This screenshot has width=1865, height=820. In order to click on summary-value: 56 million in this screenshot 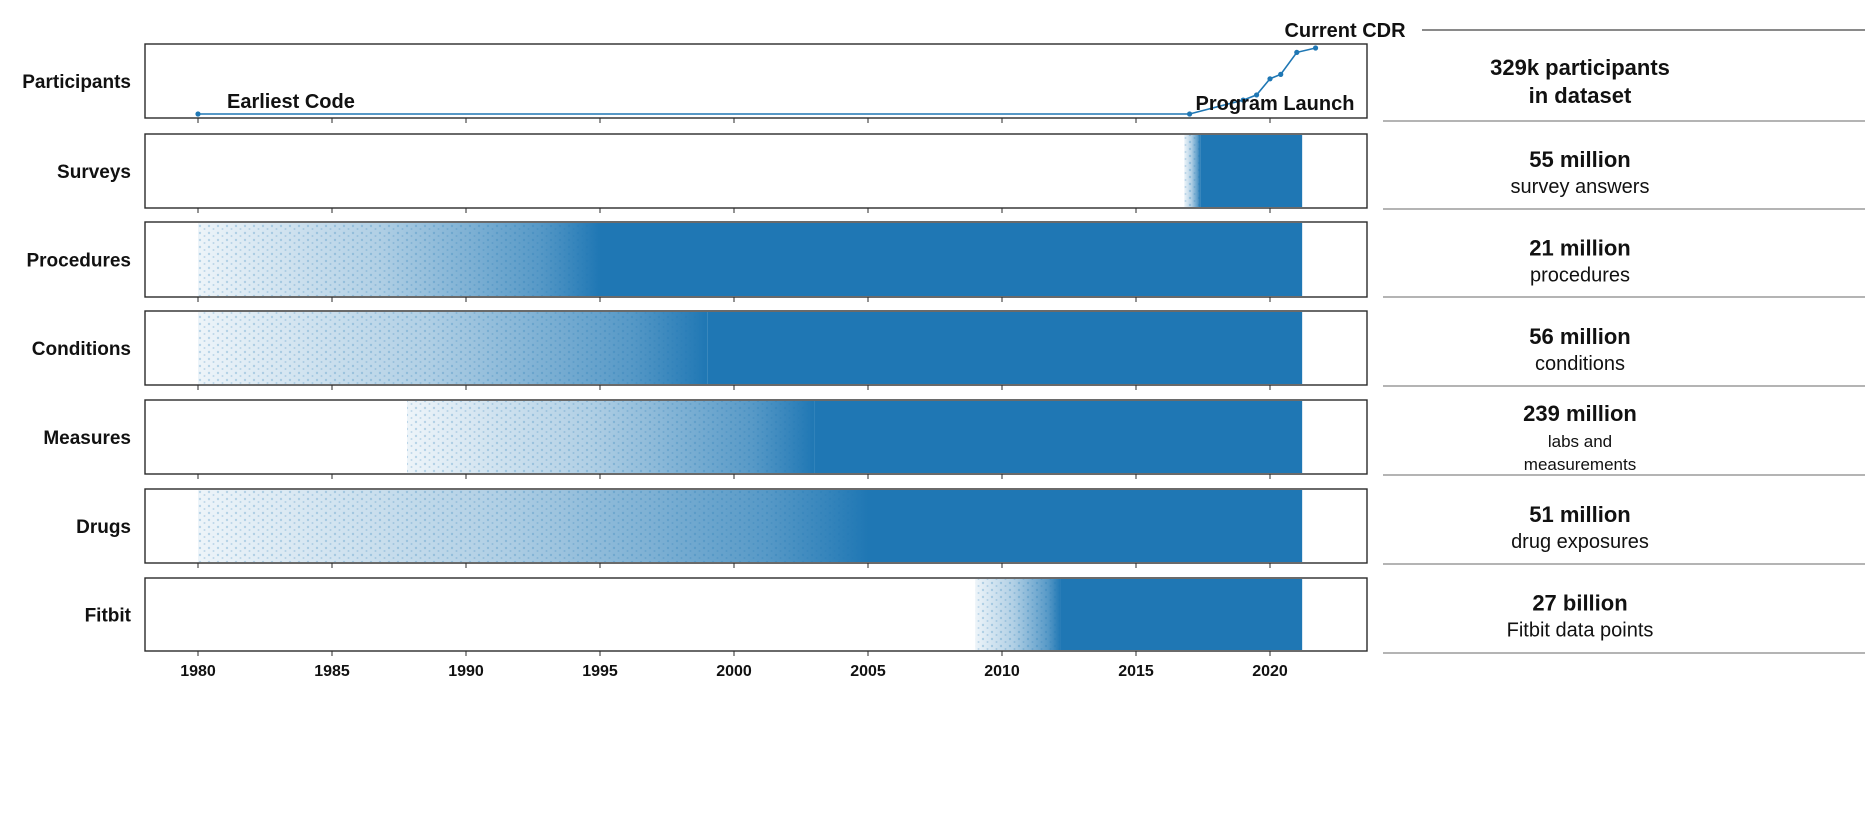, I will do `click(1579, 336)`.